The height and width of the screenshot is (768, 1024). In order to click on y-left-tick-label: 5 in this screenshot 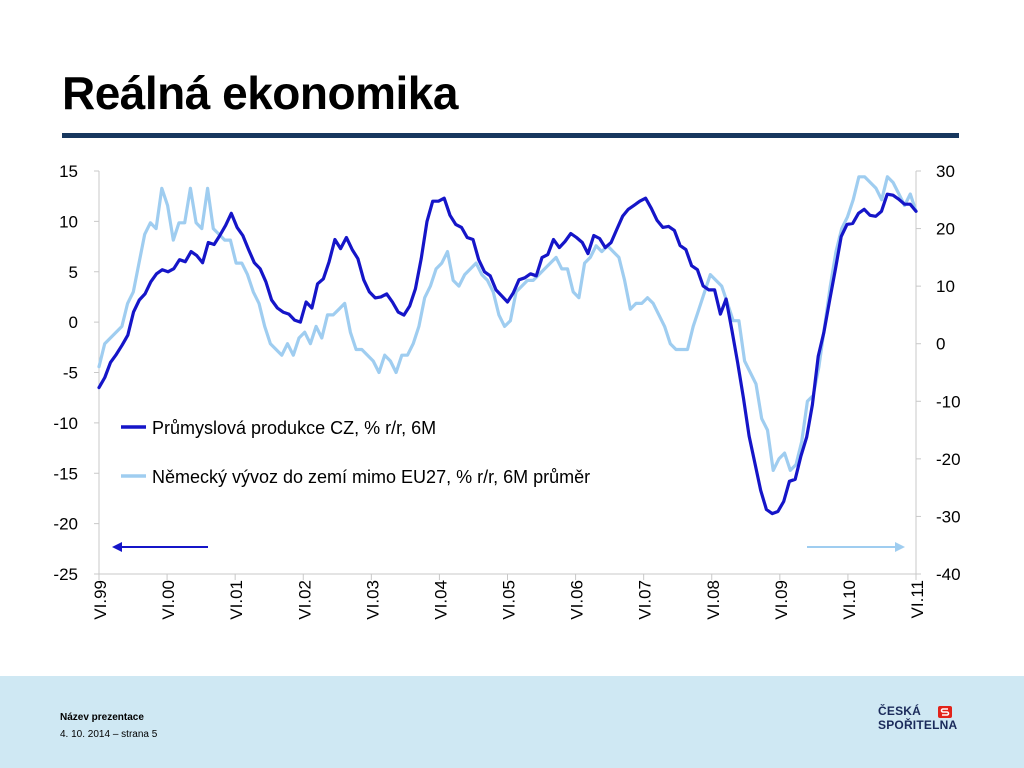, I will do `click(73, 272)`.